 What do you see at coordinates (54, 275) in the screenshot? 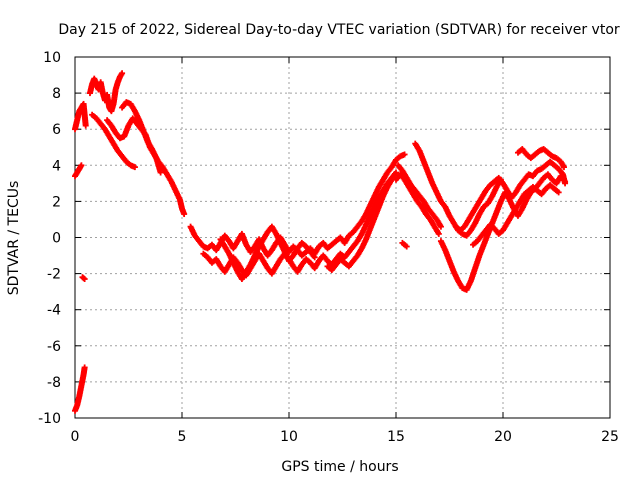
I see `y-tick-label: -2` at bounding box center [54, 275].